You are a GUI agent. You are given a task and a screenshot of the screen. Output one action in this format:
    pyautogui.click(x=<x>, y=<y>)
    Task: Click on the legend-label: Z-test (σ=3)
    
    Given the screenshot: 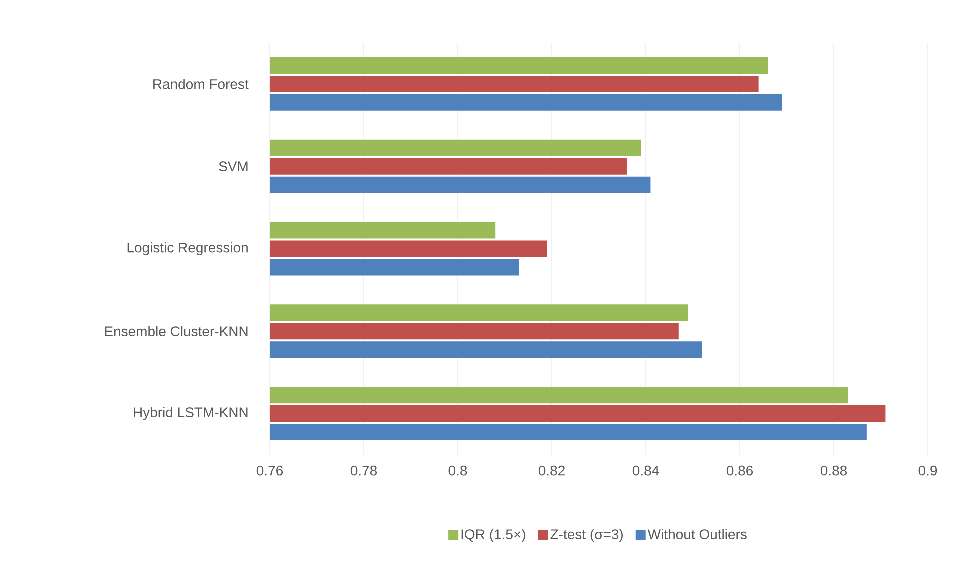 What is the action you would take?
    pyautogui.click(x=586, y=535)
    